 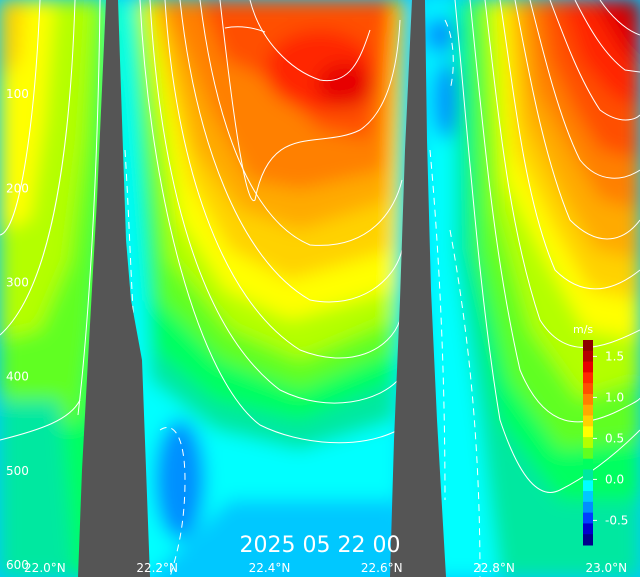 I want to click on x-tick-label: 23.0°N, so click(x=606, y=568).